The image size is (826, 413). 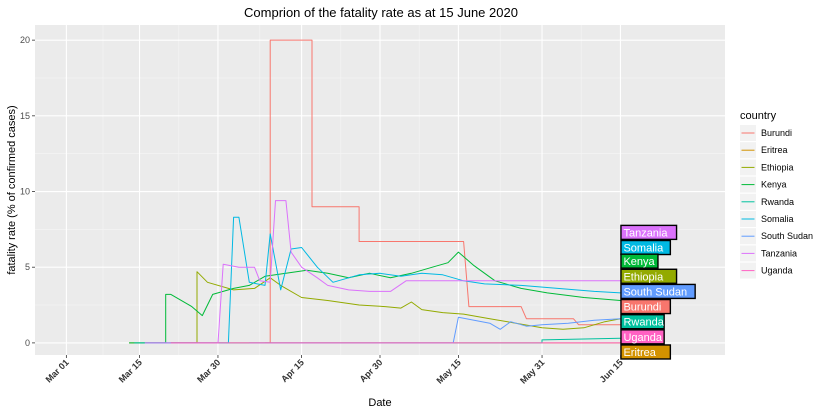 I want to click on end-label-uganda: Uganda, so click(x=642, y=338).